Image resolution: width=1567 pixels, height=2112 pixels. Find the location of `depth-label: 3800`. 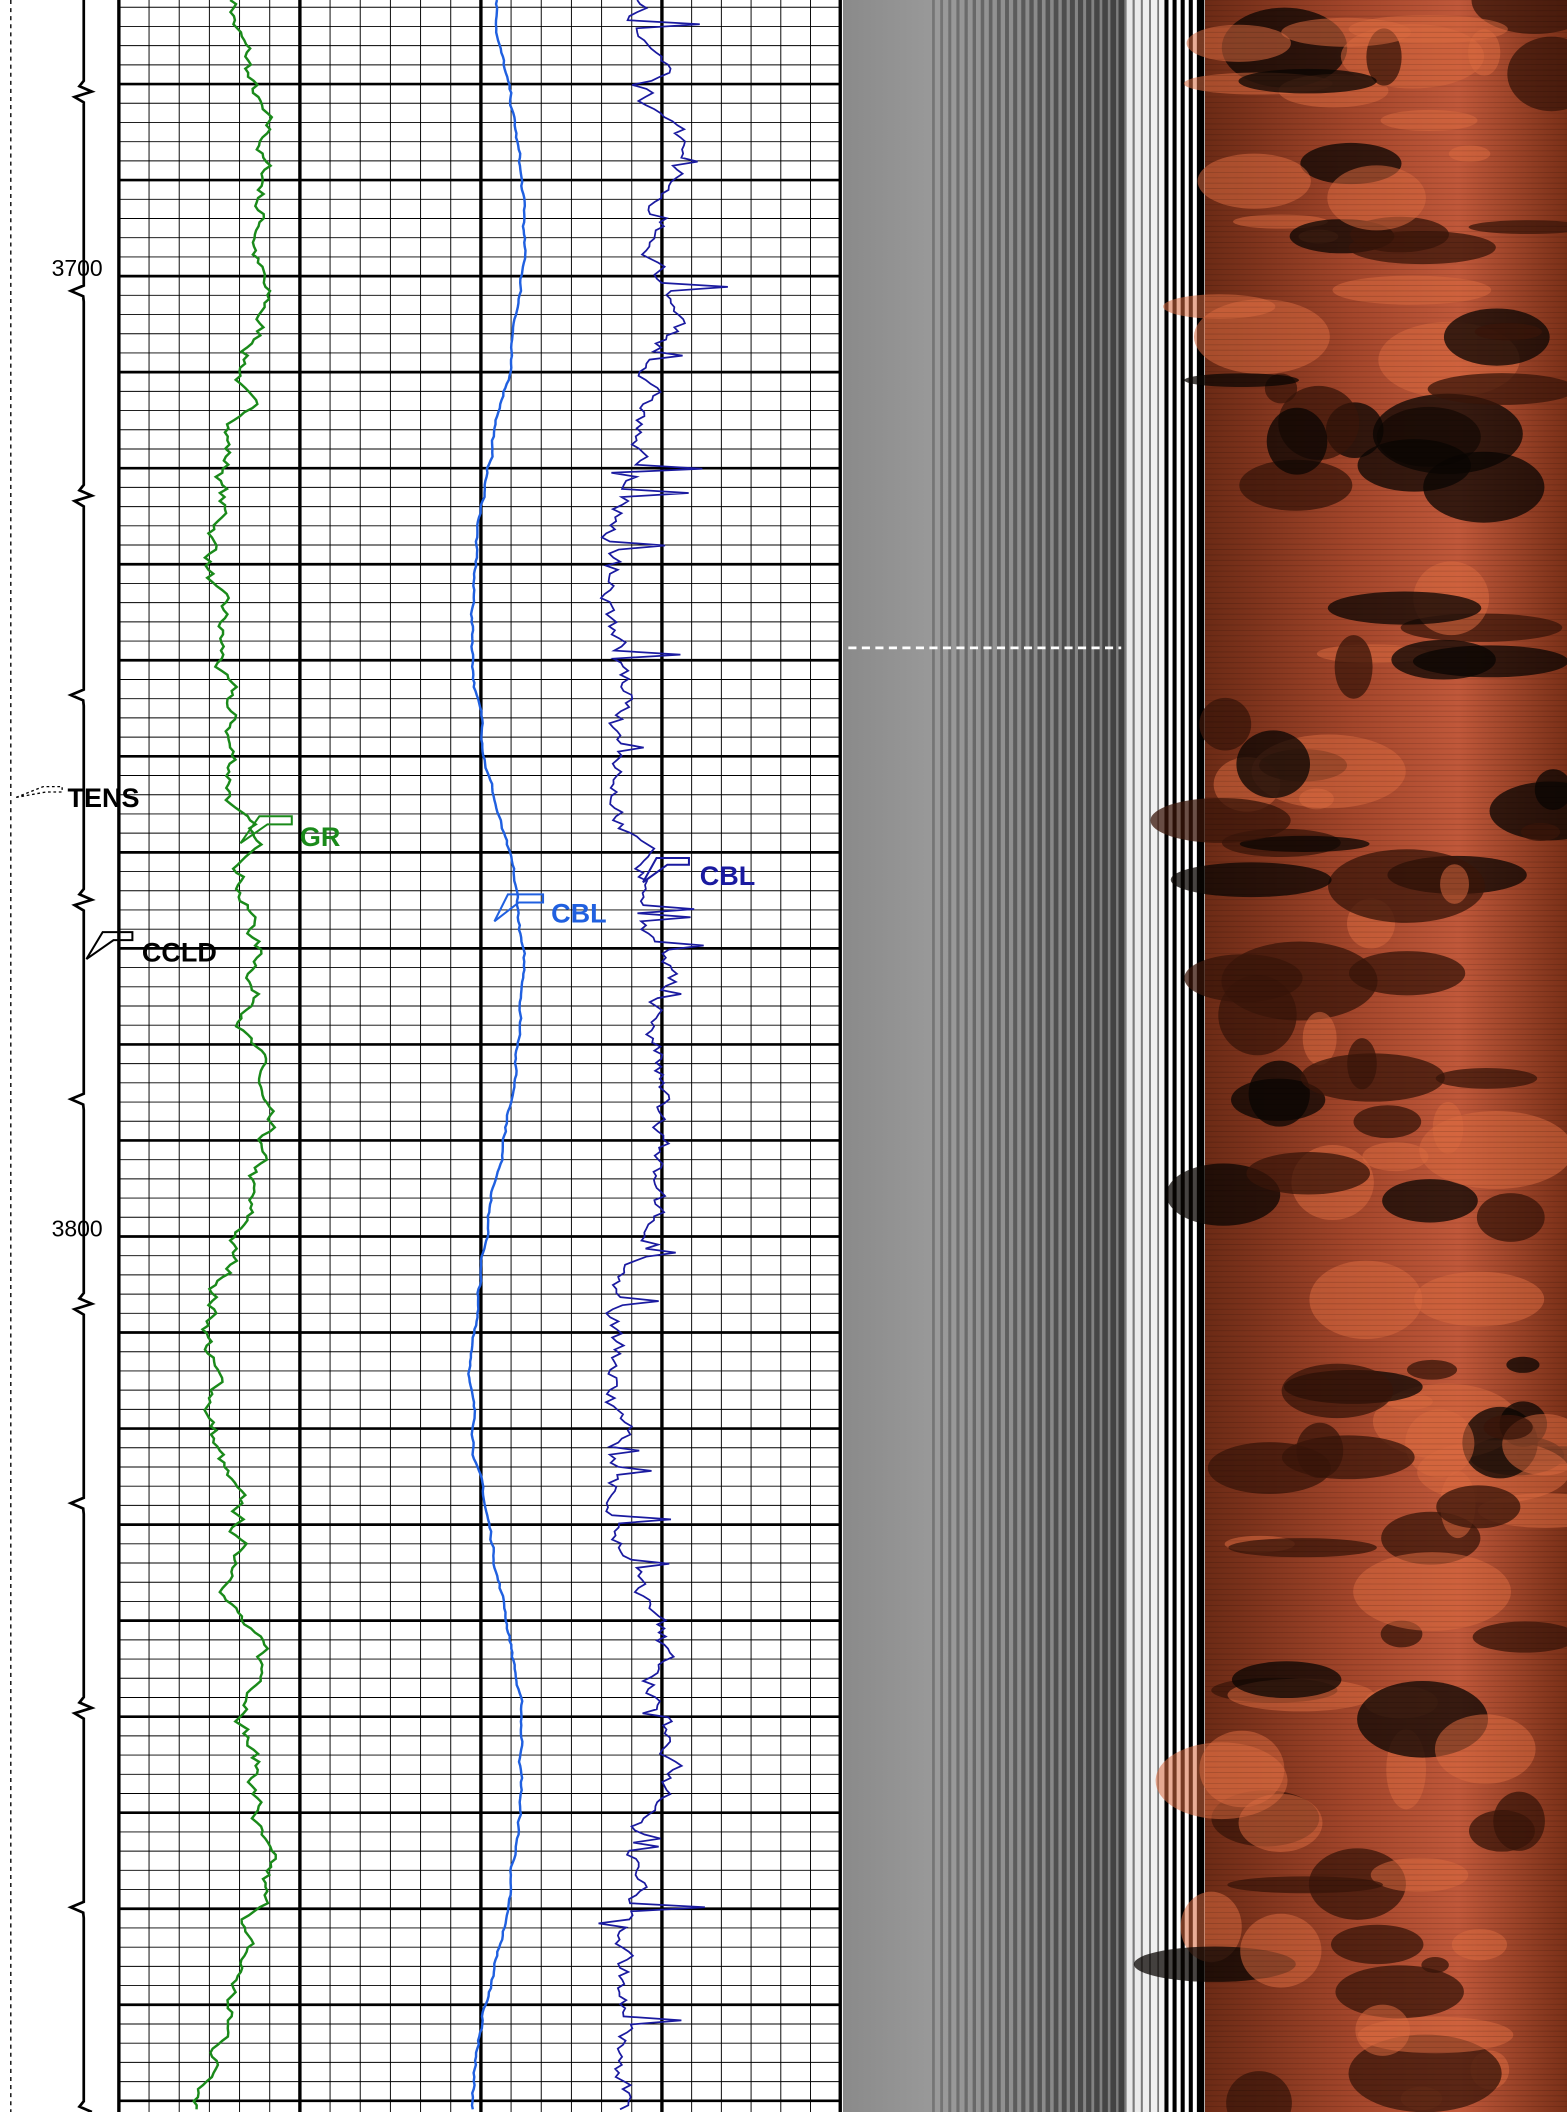

depth-label: 3800 is located at coordinates (77, 1229).